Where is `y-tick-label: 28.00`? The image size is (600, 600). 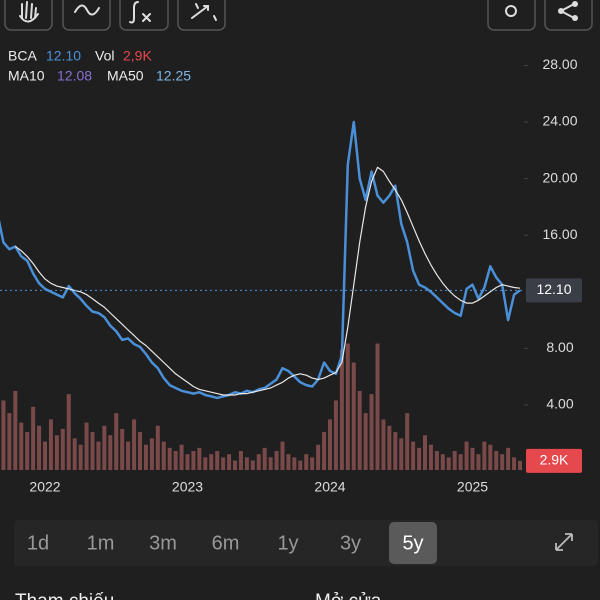 y-tick-label: 28.00 is located at coordinates (559, 64).